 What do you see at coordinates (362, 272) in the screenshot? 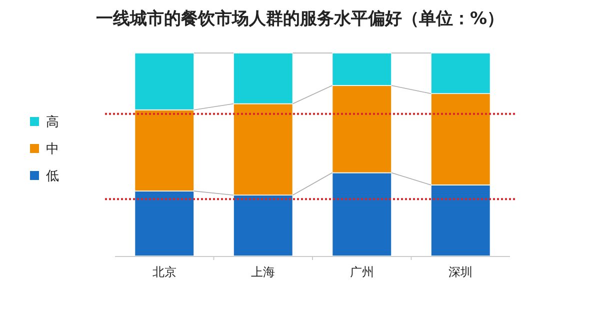
I see `x-tick-label: 广州` at bounding box center [362, 272].